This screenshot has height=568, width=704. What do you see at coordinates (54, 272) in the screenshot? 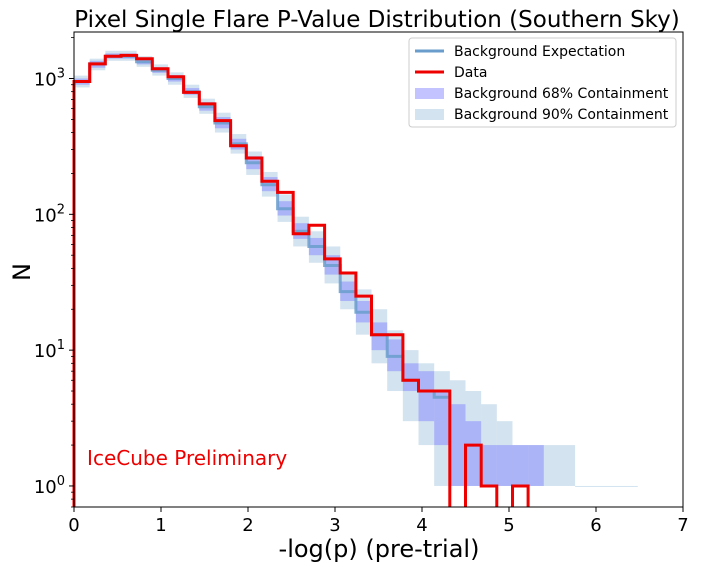
I see `y-axis-ticks: 10⁰ 10¹ 10² 10³` at bounding box center [54, 272].